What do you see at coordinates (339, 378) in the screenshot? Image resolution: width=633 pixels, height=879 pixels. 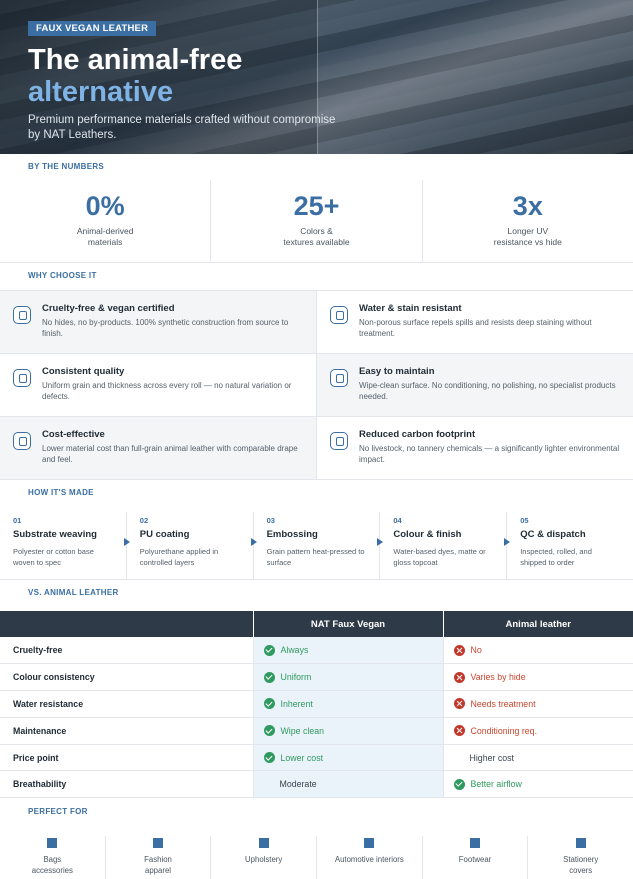 I see `sparkle-icon` at bounding box center [339, 378].